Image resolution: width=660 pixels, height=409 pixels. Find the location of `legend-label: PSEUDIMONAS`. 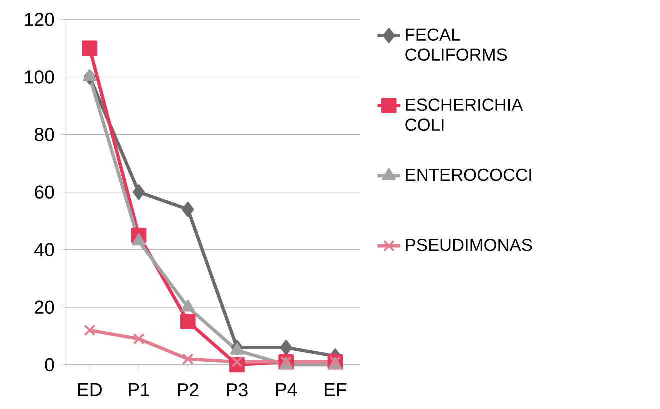

legend-label: PSEUDIMONAS is located at coordinates (469, 245).